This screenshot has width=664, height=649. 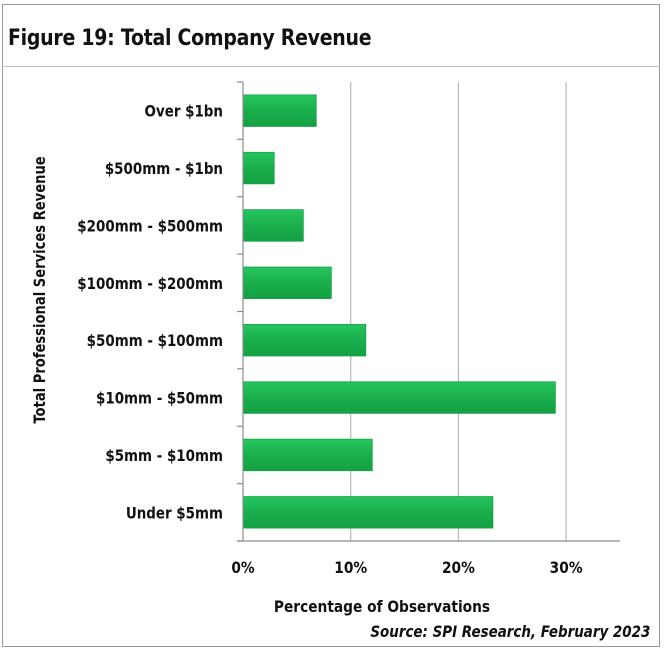 What do you see at coordinates (190, 38) in the screenshot?
I see `figure-title: Figure 19: Total Company Revenue` at bounding box center [190, 38].